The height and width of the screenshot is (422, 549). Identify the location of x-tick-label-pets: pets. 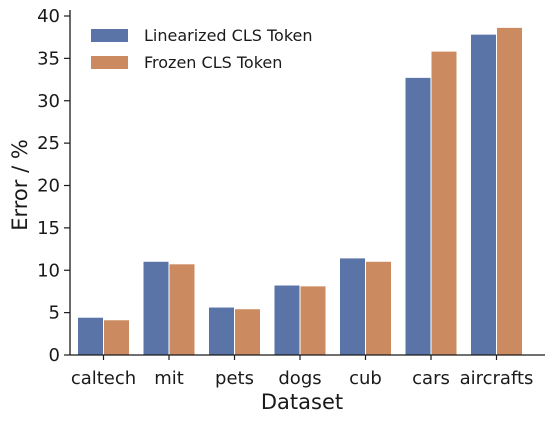
(234, 378).